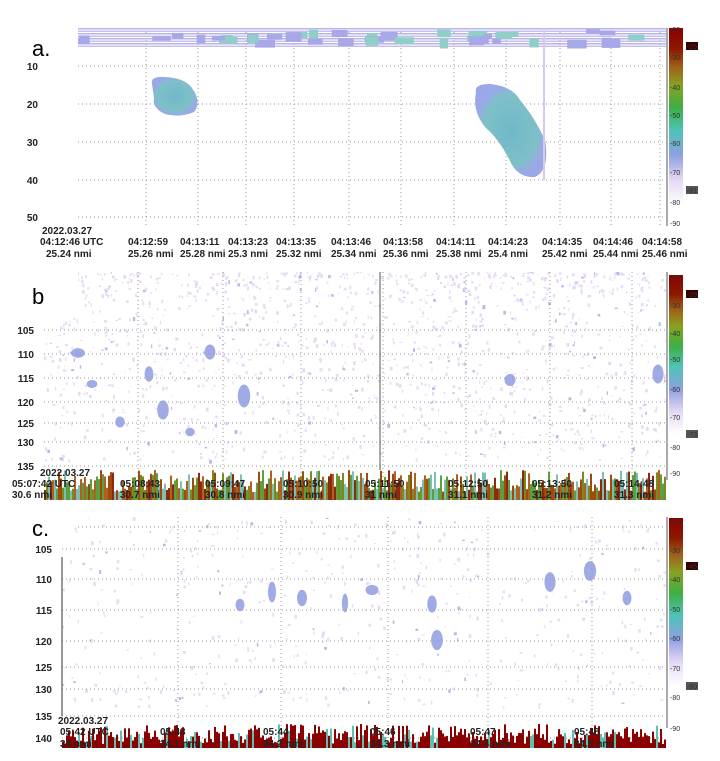 The width and height of the screenshot is (720, 761). I want to click on distance-tick-label: 30.9 nmi, so click(303, 495).